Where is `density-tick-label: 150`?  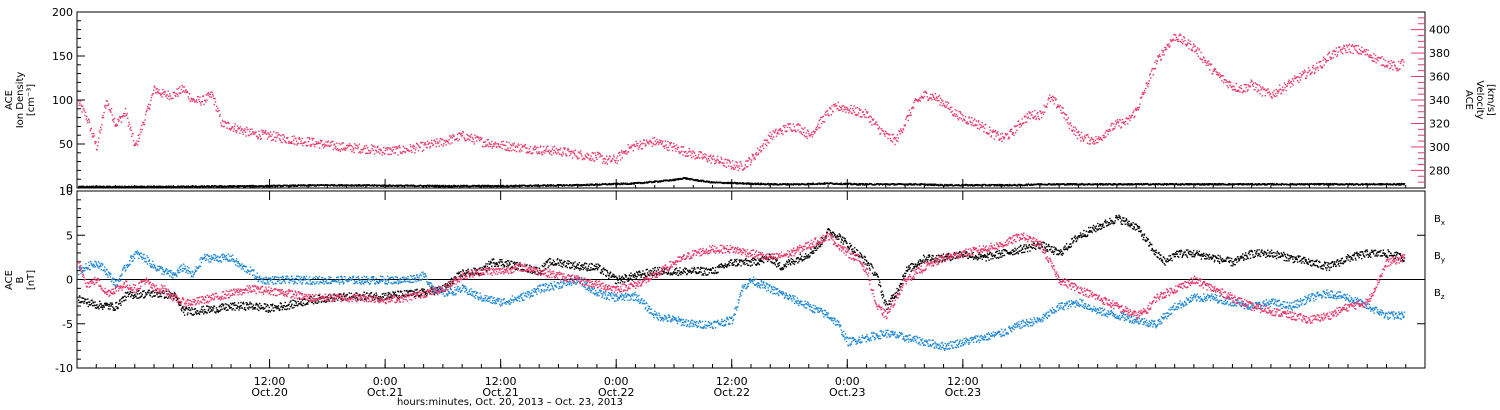 density-tick-label: 150 is located at coordinates (62, 56).